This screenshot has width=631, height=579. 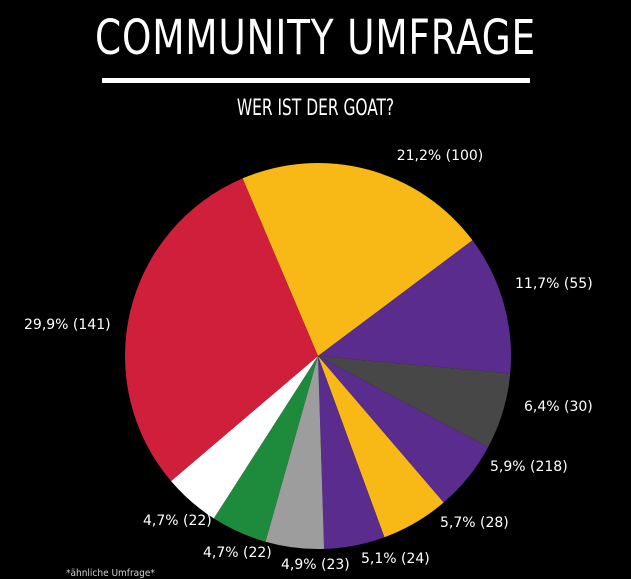 What do you see at coordinates (395, 559) in the screenshot?
I see `slice-label-6: 5,1% (24)` at bounding box center [395, 559].